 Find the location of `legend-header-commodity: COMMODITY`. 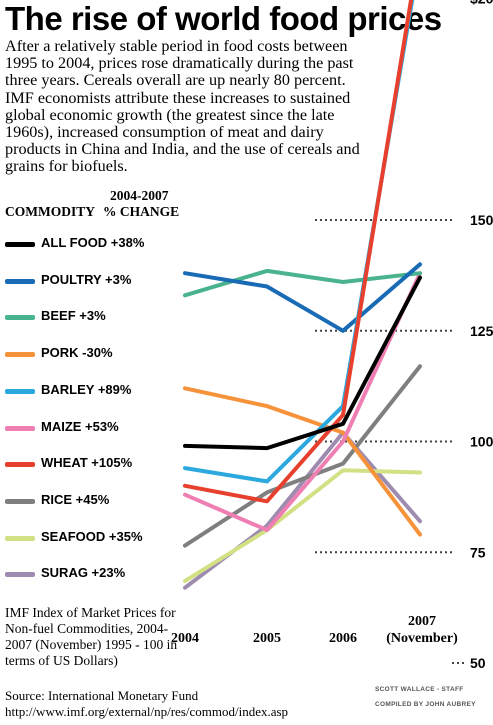

legend-header-commodity: COMMODITY is located at coordinates (50, 211).